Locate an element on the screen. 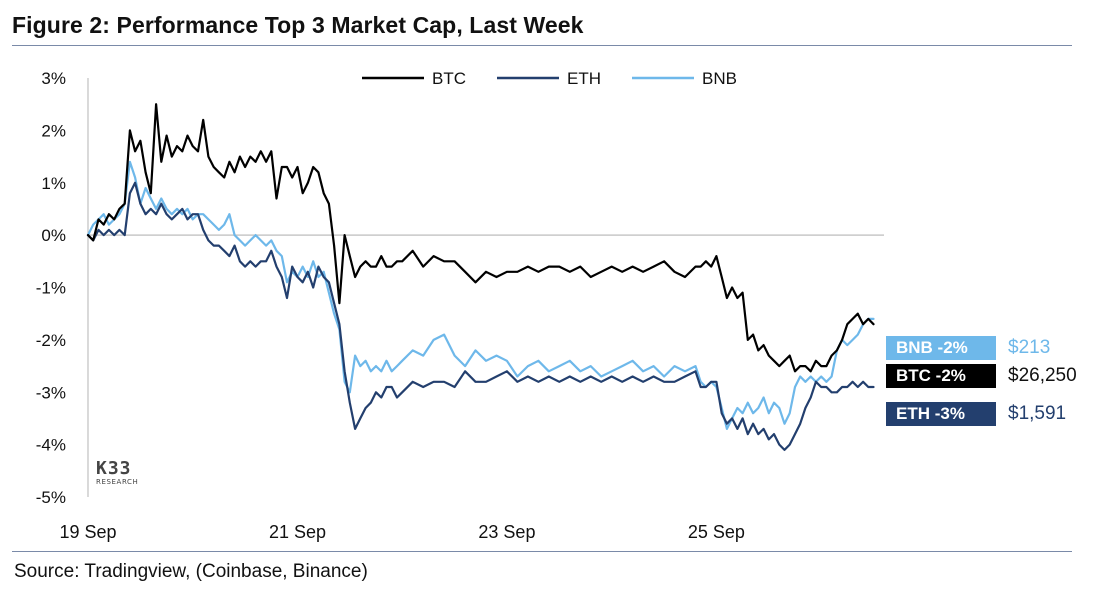 Image resolution: width=1098 pixels, height=594 pixels. end-label-eth-tag: ETH -3% is located at coordinates (941, 414).